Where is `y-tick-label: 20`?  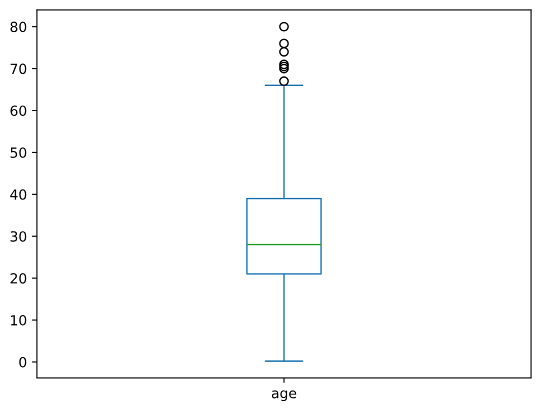 y-tick-label: 20 is located at coordinates (18, 278).